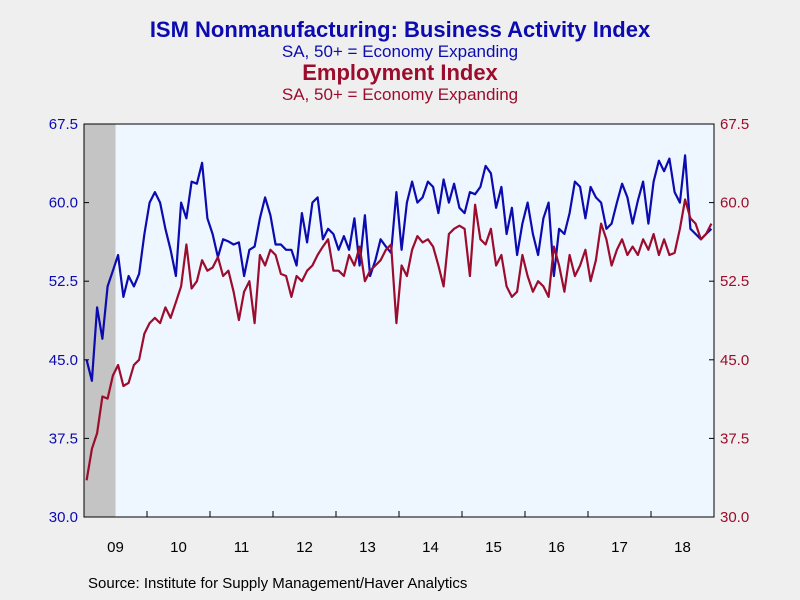 This screenshot has width=800, height=600. Describe the element at coordinates (493, 547) in the screenshot. I see `x-tick-label: 15` at that location.